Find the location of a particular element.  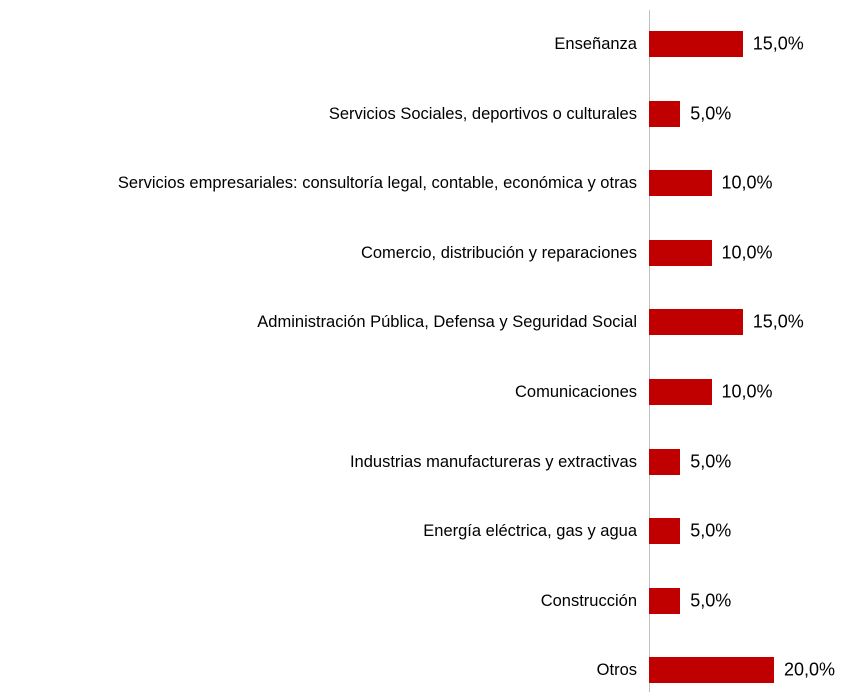

category-label-box: Otros is located at coordinates (322, 670).